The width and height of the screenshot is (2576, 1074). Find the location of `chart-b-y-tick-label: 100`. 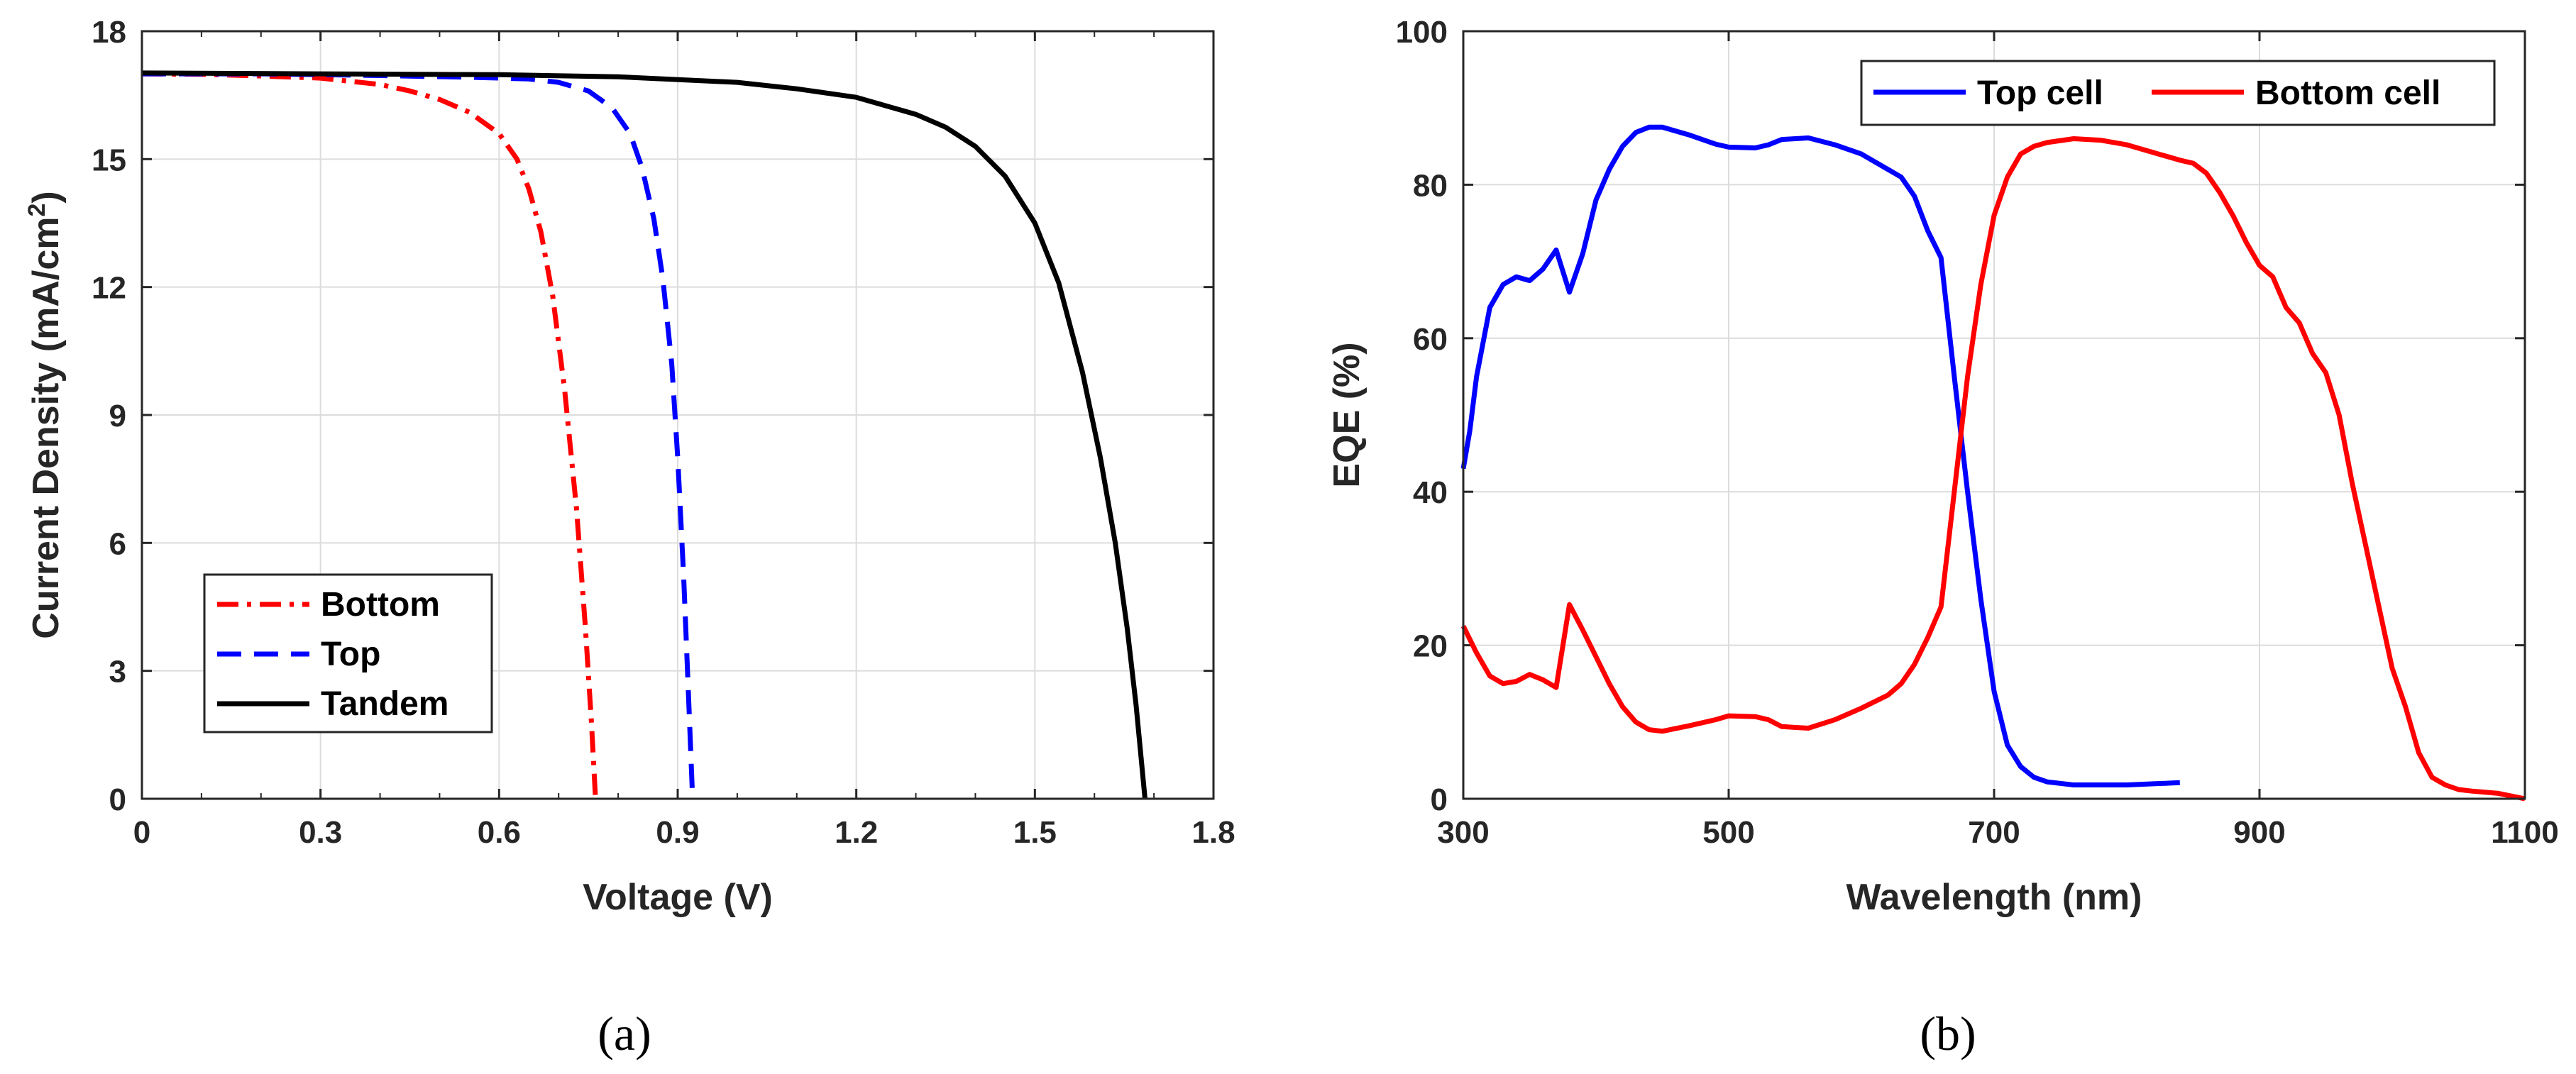

chart-b-y-tick-label: 100 is located at coordinates (1422, 33).